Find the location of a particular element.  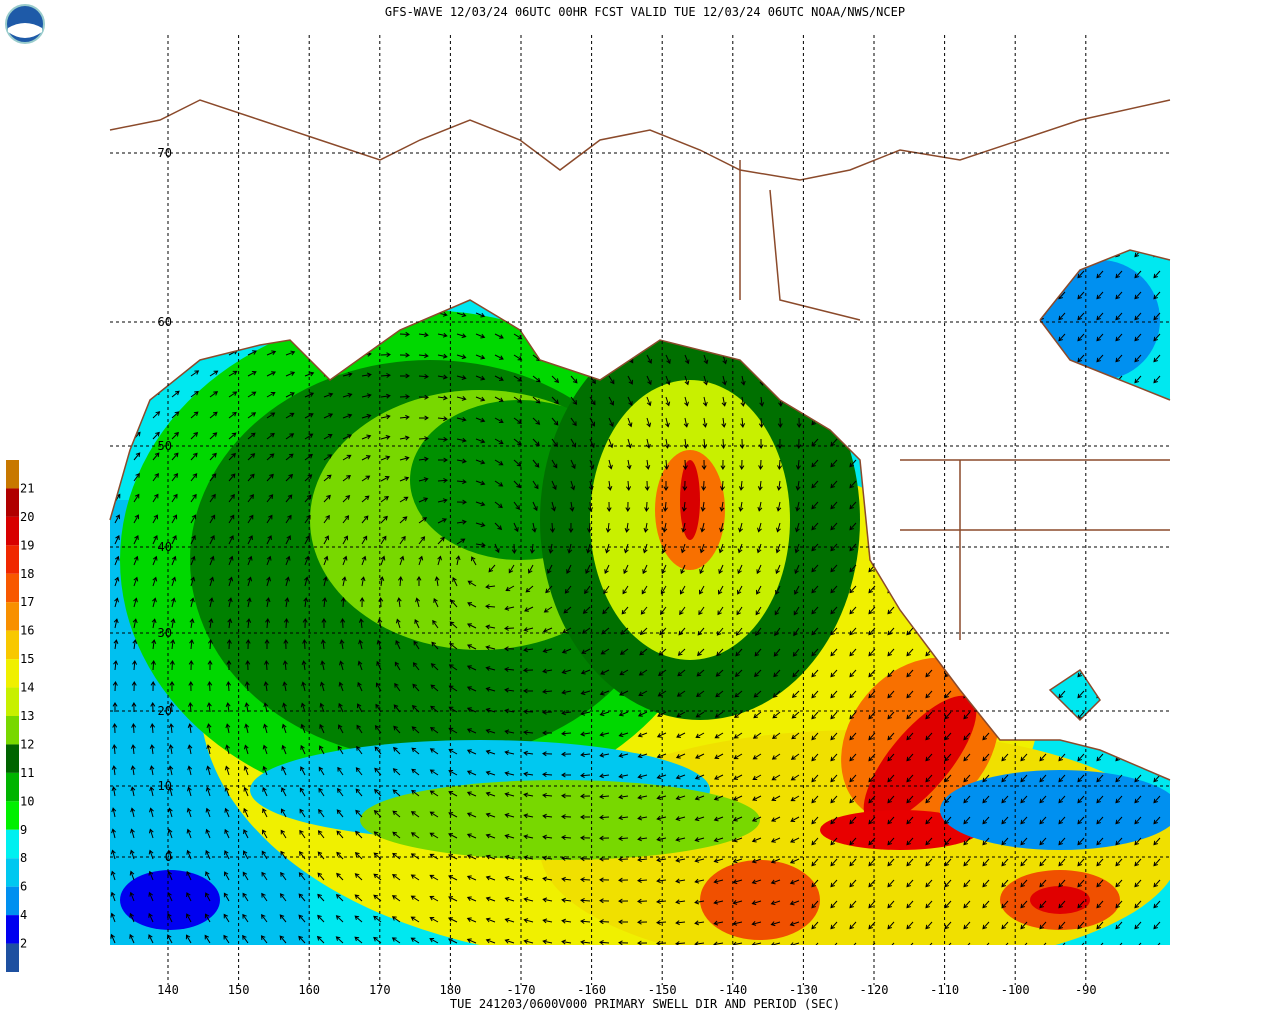

latitude-label: 40 is located at coordinates (165, 547).